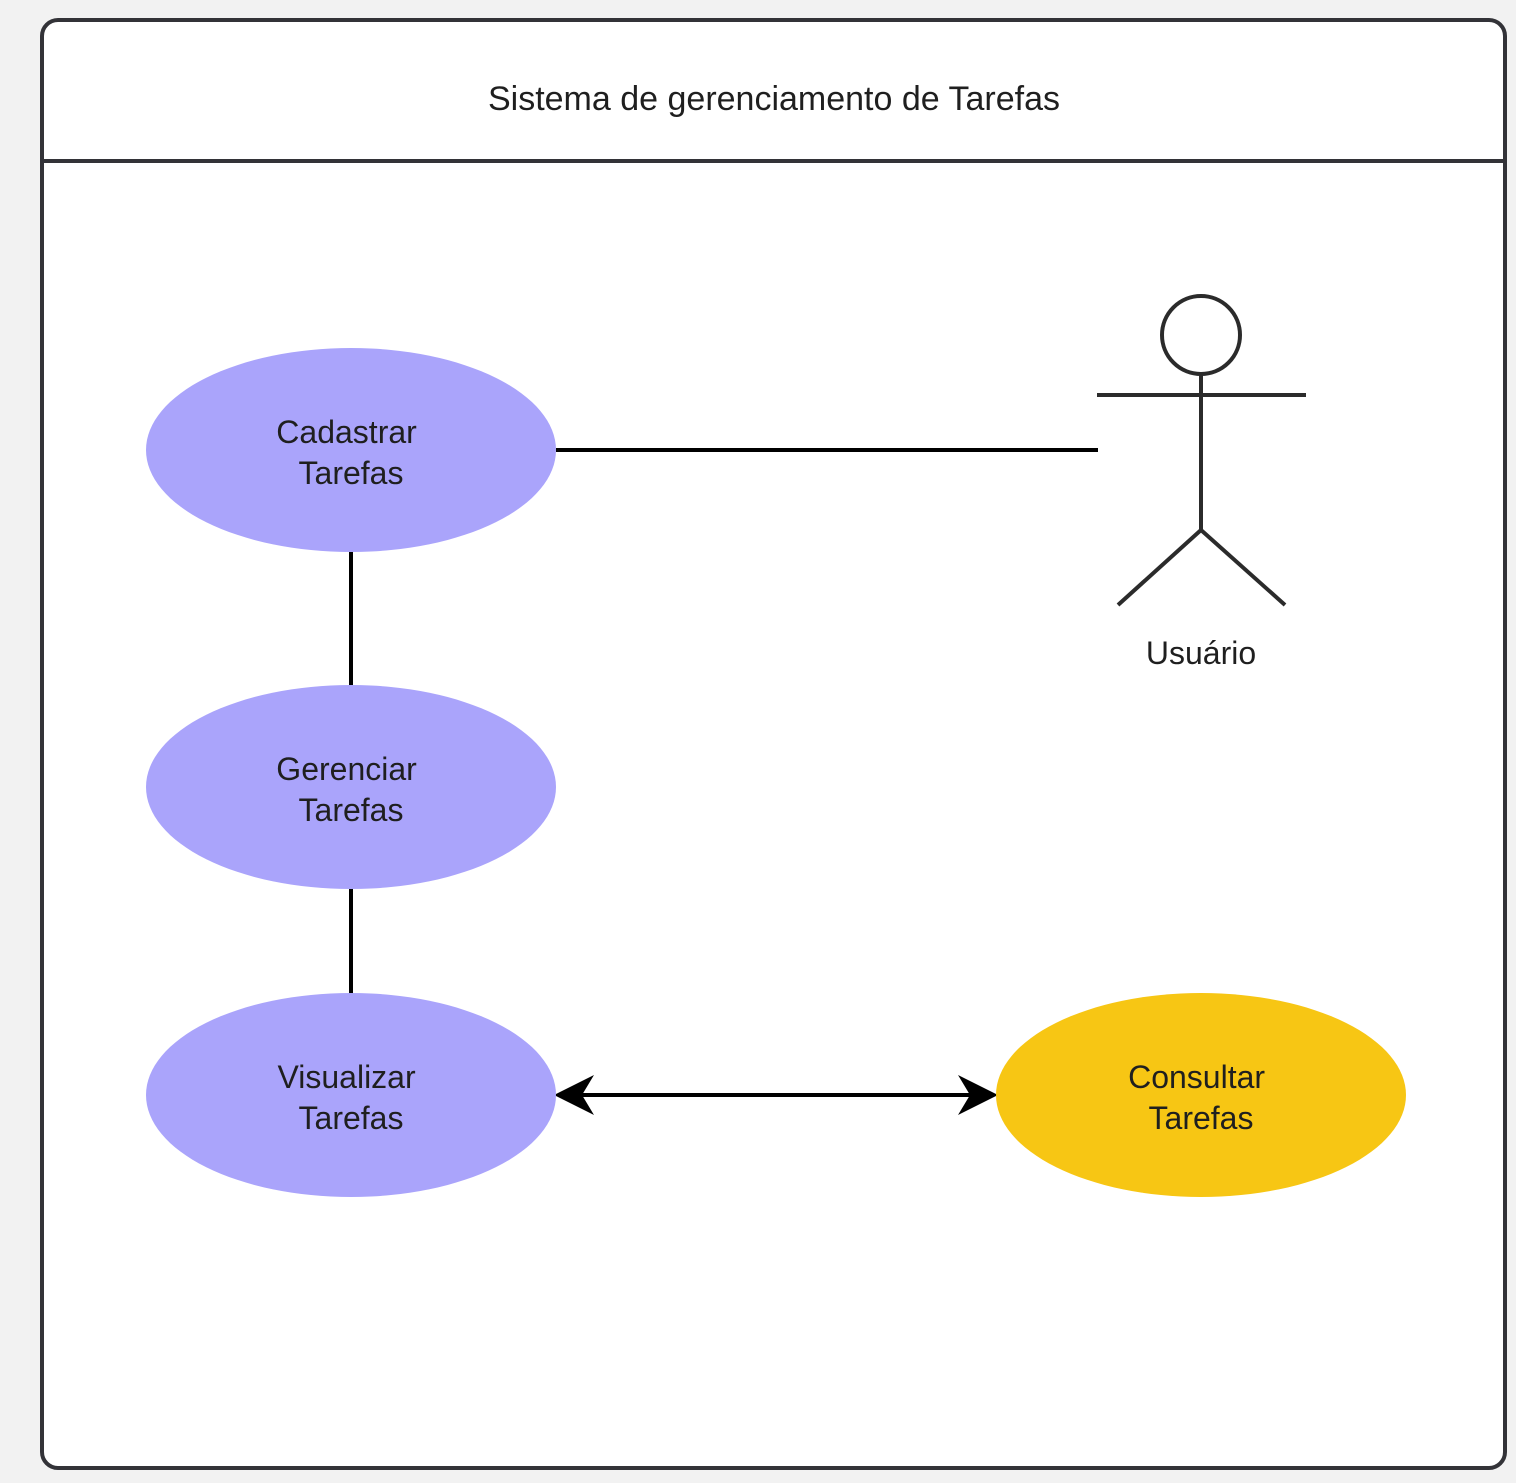 Image resolution: width=1516 pixels, height=1483 pixels. Describe the element at coordinates (1201, 335) in the screenshot. I see `actor-head` at that location.